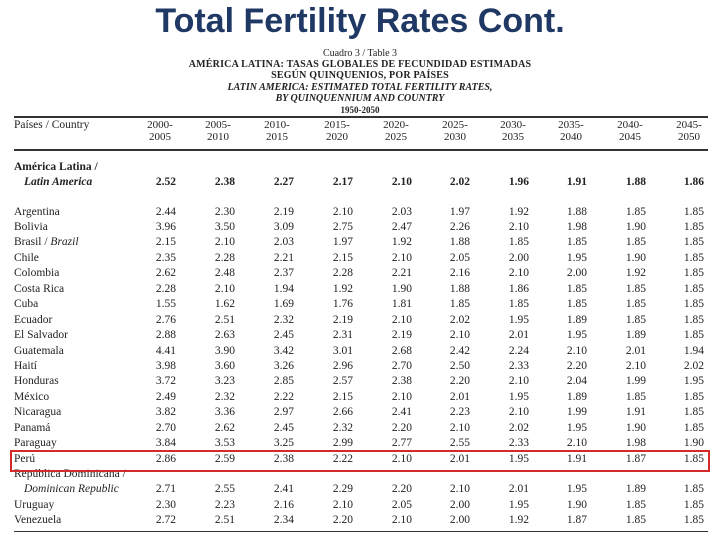 This screenshot has height=540, width=720. I want to click on rate-cell: 2.22, so click(342, 459).